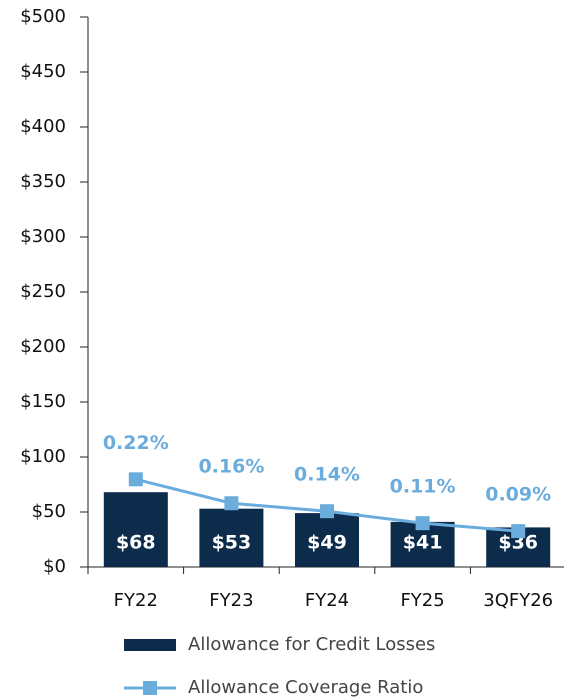  What do you see at coordinates (518, 543) in the screenshot?
I see `bar-value-label: $36` at bounding box center [518, 543].